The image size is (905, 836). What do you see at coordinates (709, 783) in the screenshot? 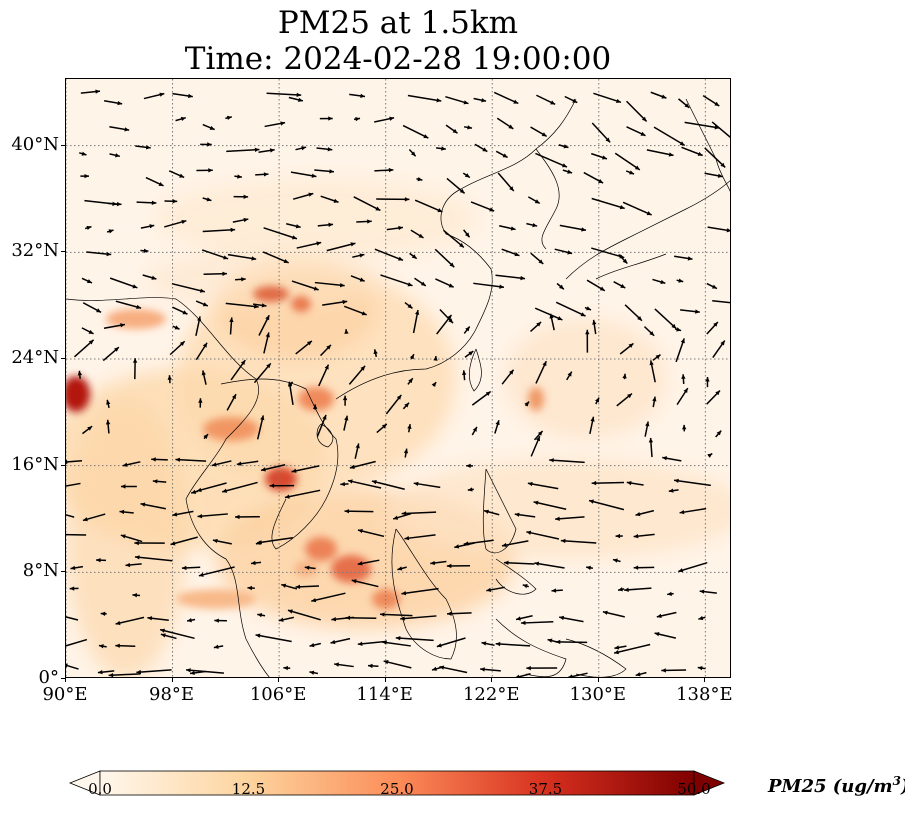
I see `colorbar-extend-high` at bounding box center [709, 783].